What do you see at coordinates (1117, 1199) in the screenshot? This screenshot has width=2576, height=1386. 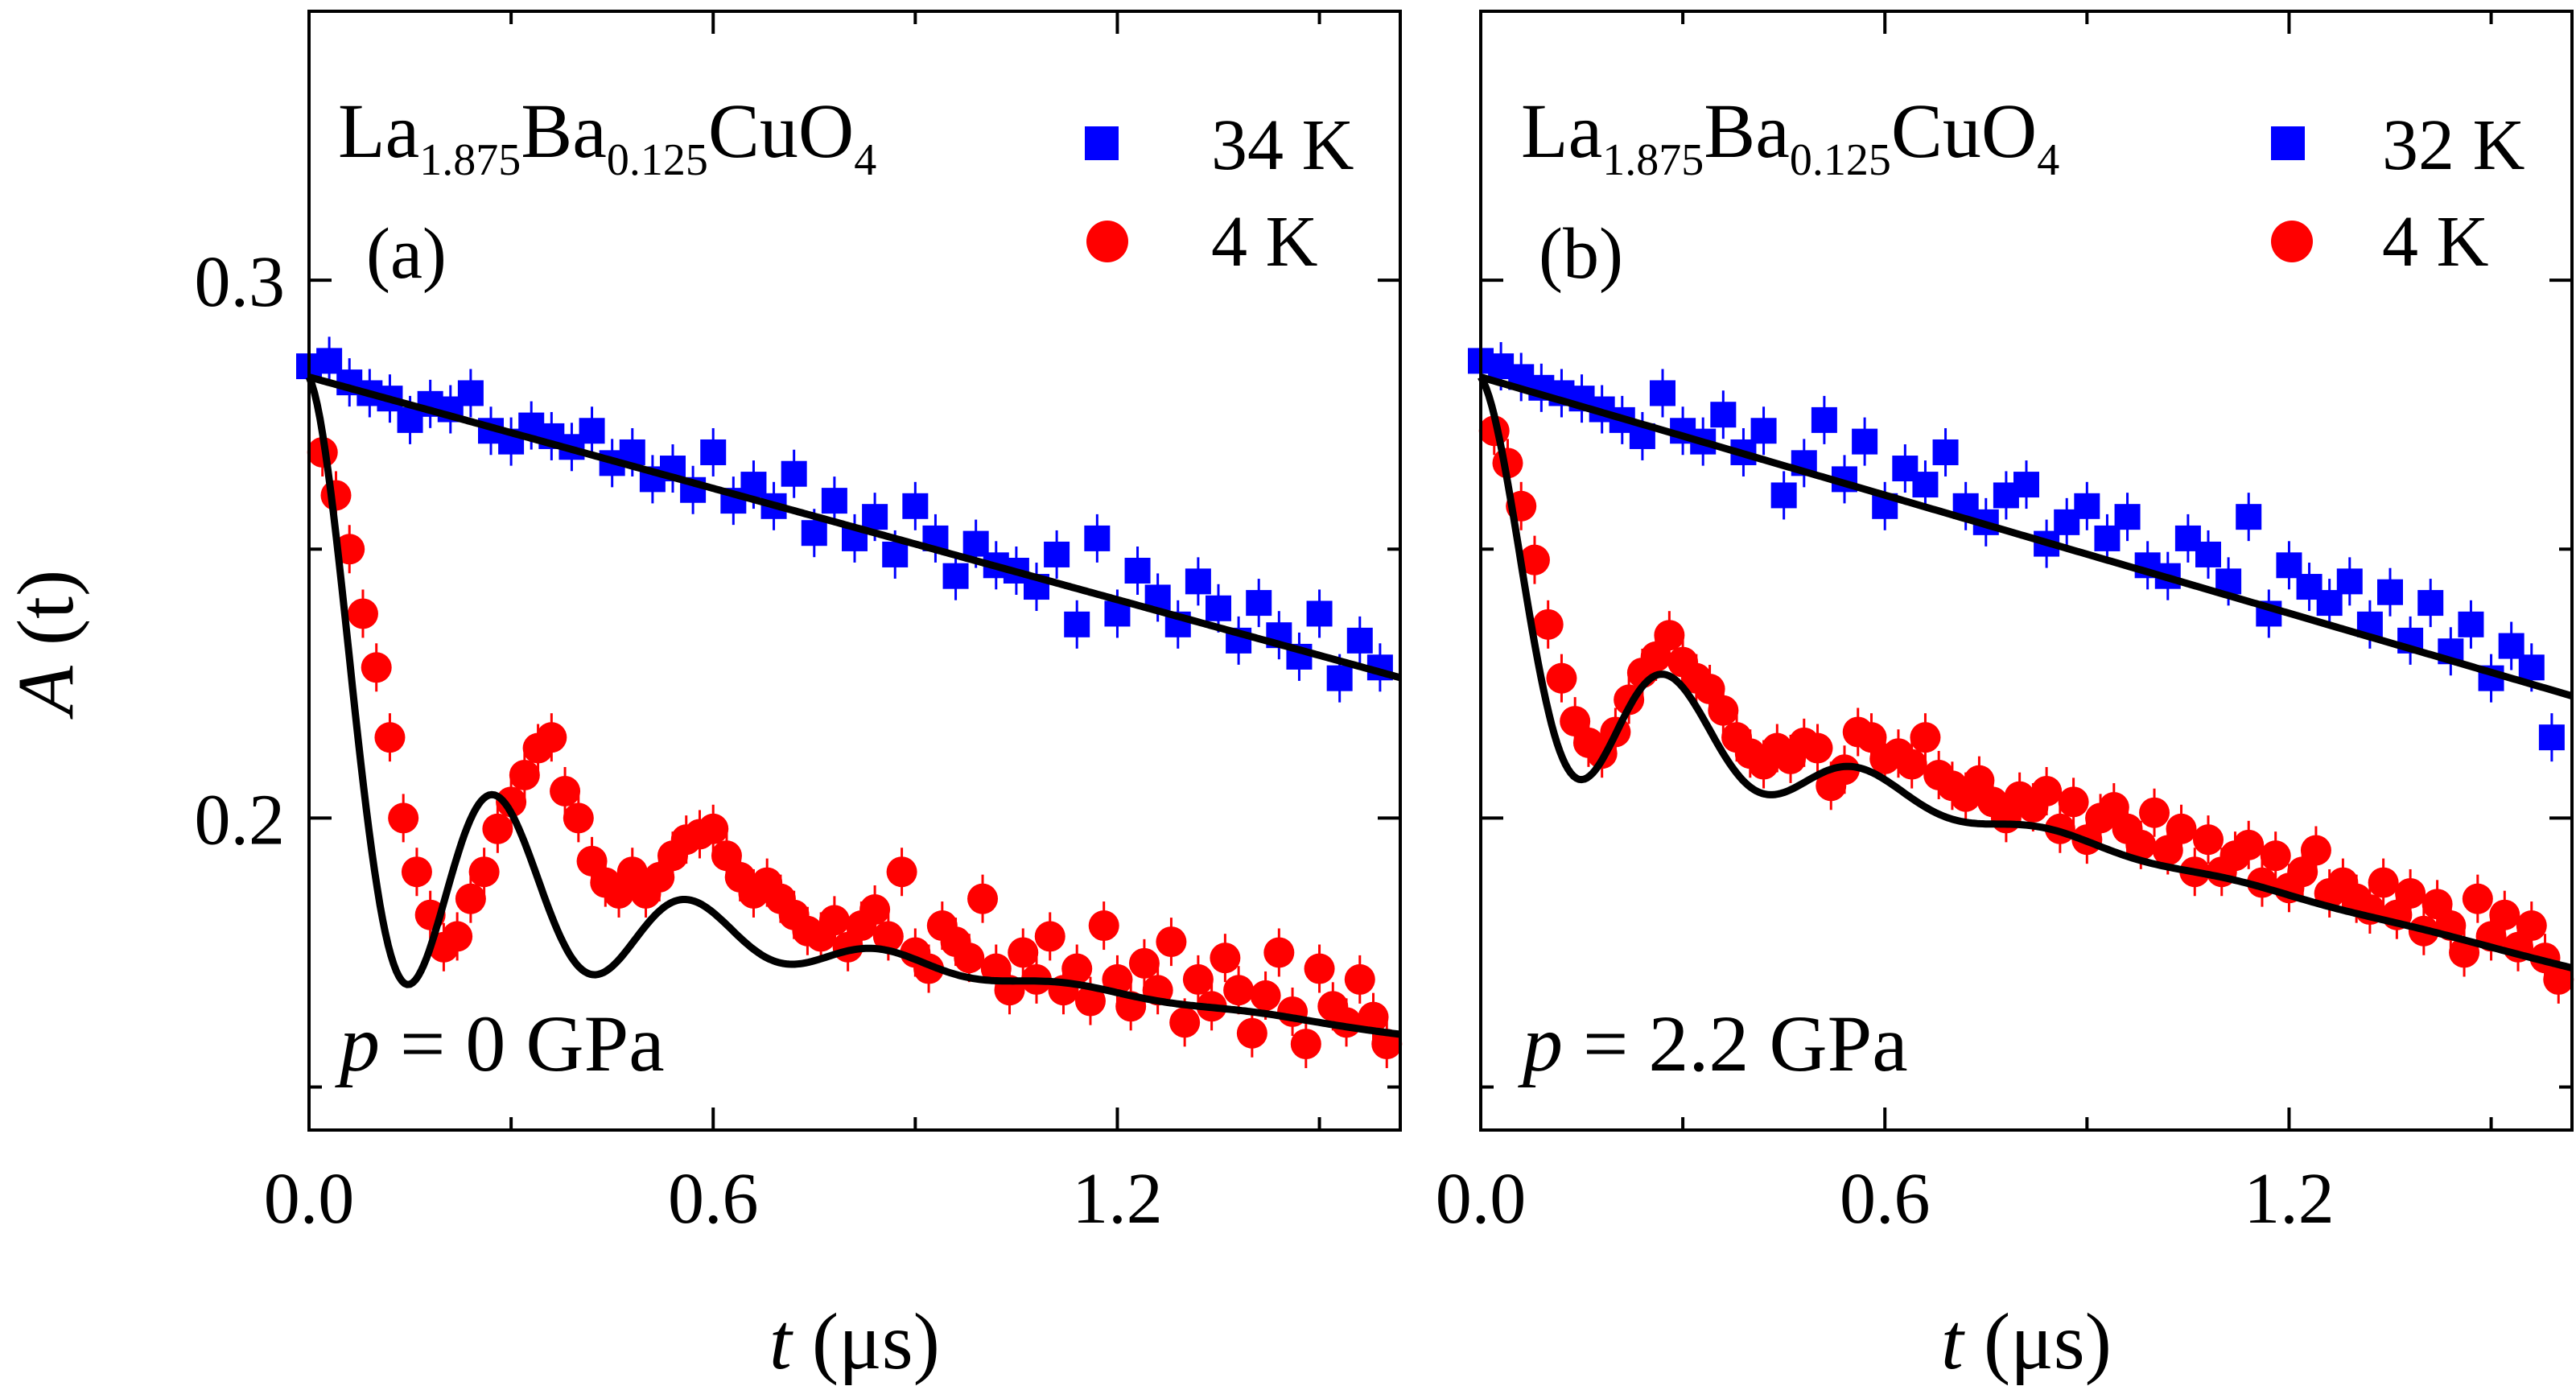 I see `panel-a-x-tick-label: 1.2` at bounding box center [1117, 1199].